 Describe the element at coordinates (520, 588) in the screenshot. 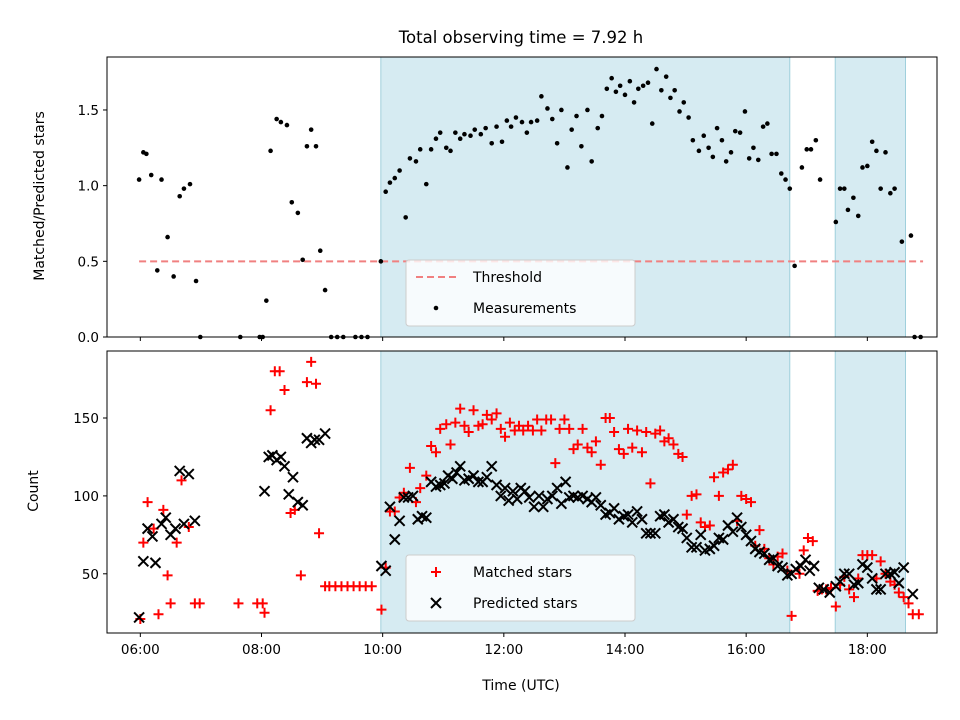

I see `legend-box` at that location.